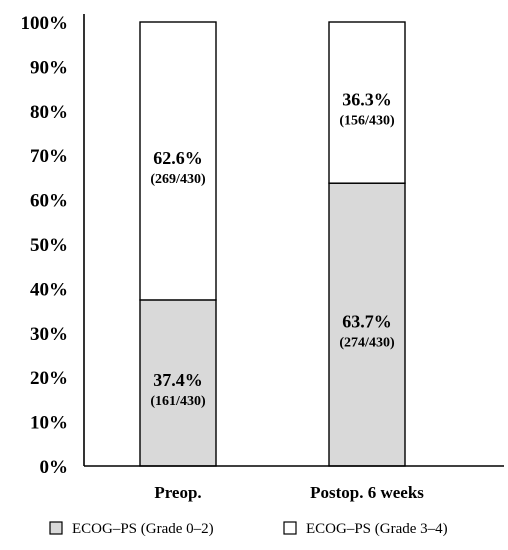 The image size is (508, 550). Describe the element at coordinates (367, 121) in the screenshot. I see `count-label: (156/430)` at that location.